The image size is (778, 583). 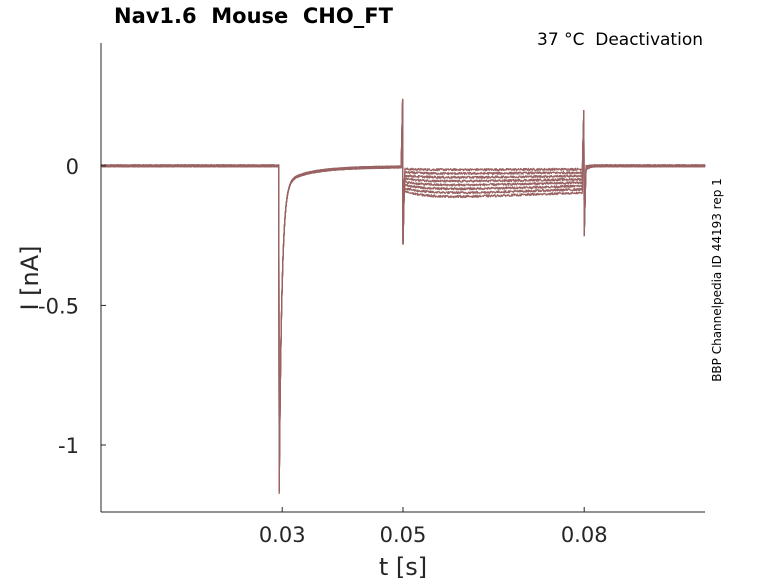 What do you see at coordinates (403, 567) in the screenshot?
I see `x-axis-label: t [s]` at bounding box center [403, 567].